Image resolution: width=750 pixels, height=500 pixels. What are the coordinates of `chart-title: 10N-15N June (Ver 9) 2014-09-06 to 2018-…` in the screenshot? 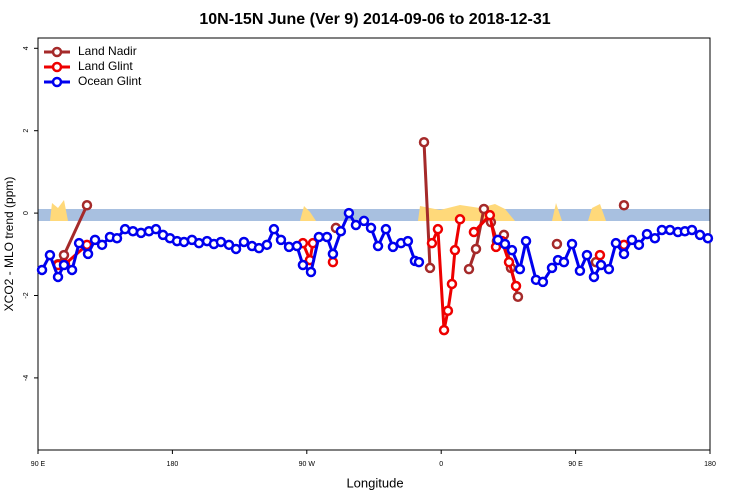 It's located at (374, 19).